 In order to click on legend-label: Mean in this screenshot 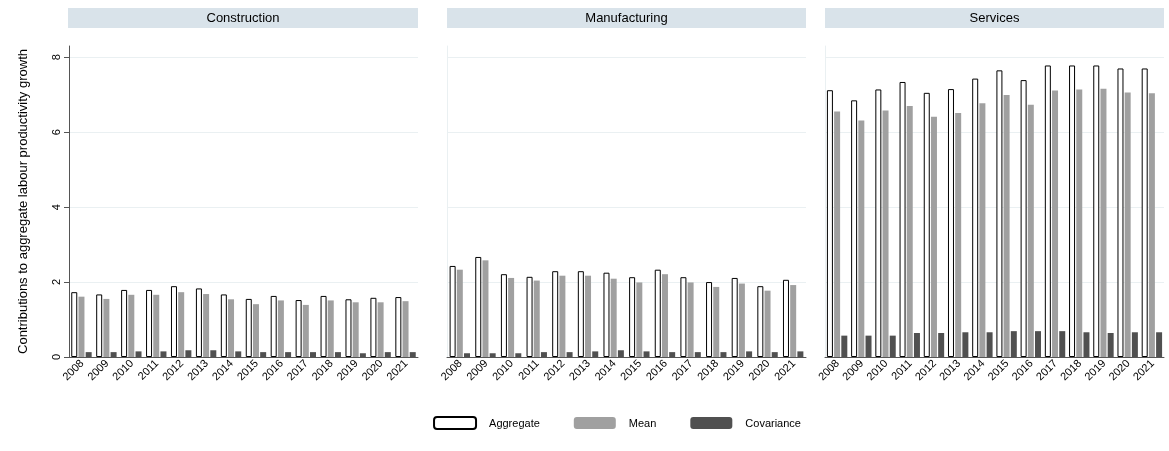, I will do `click(642, 423)`.